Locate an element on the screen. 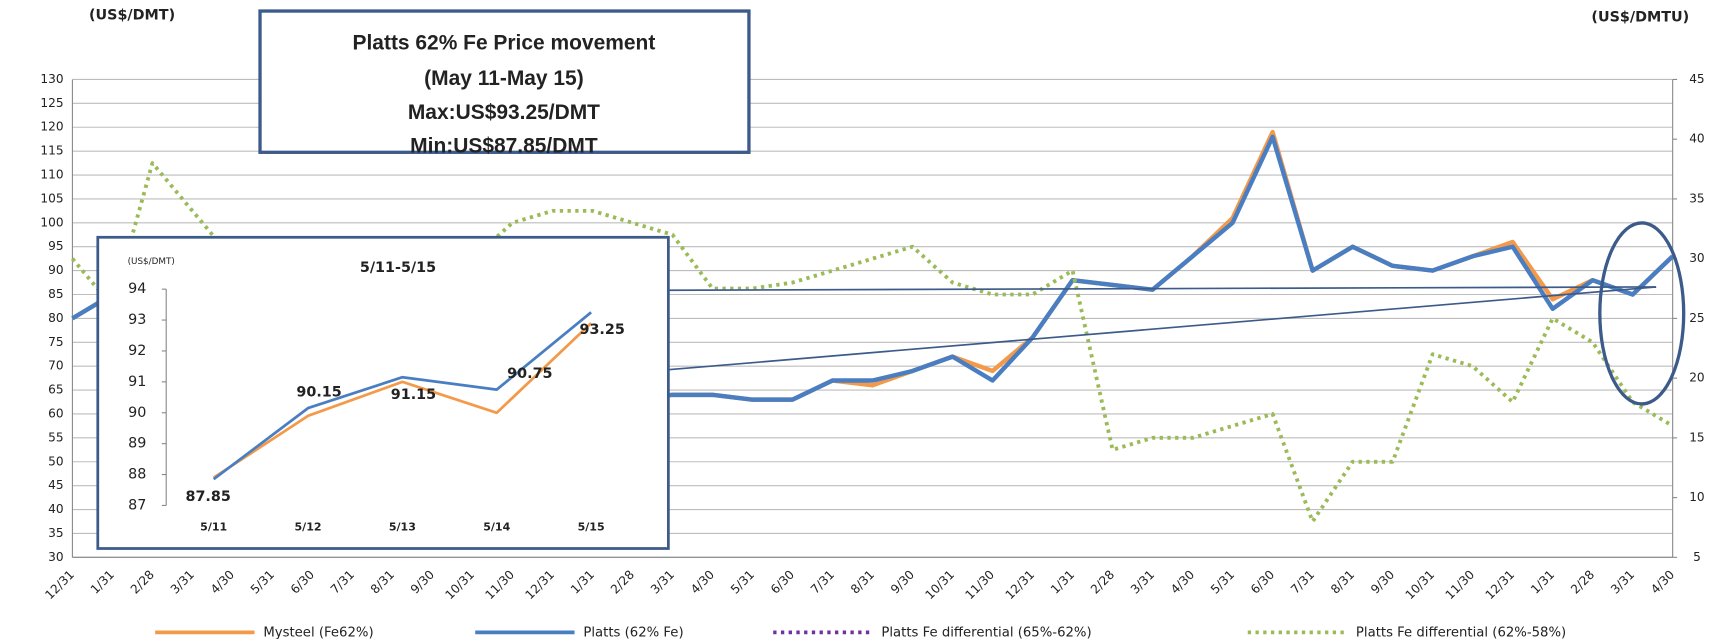 The height and width of the screenshot is (639, 1723). annotation: Platts 62% Fe Price movement is located at coordinates (504, 43).